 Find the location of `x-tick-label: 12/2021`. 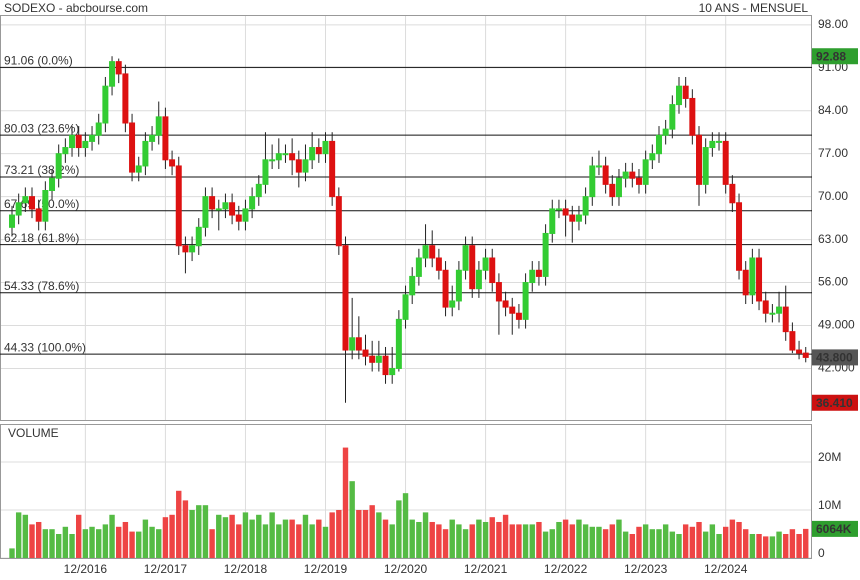

x-tick-label: 12/2021 is located at coordinates (486, 569).